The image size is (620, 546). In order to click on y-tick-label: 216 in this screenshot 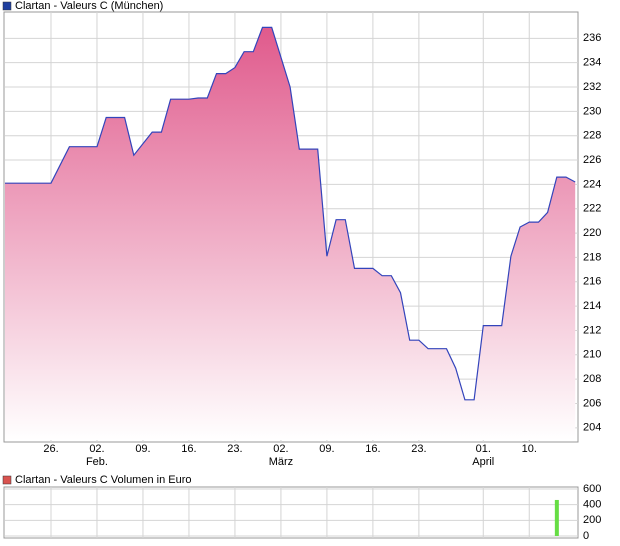, I will do `click(592, 282)`.